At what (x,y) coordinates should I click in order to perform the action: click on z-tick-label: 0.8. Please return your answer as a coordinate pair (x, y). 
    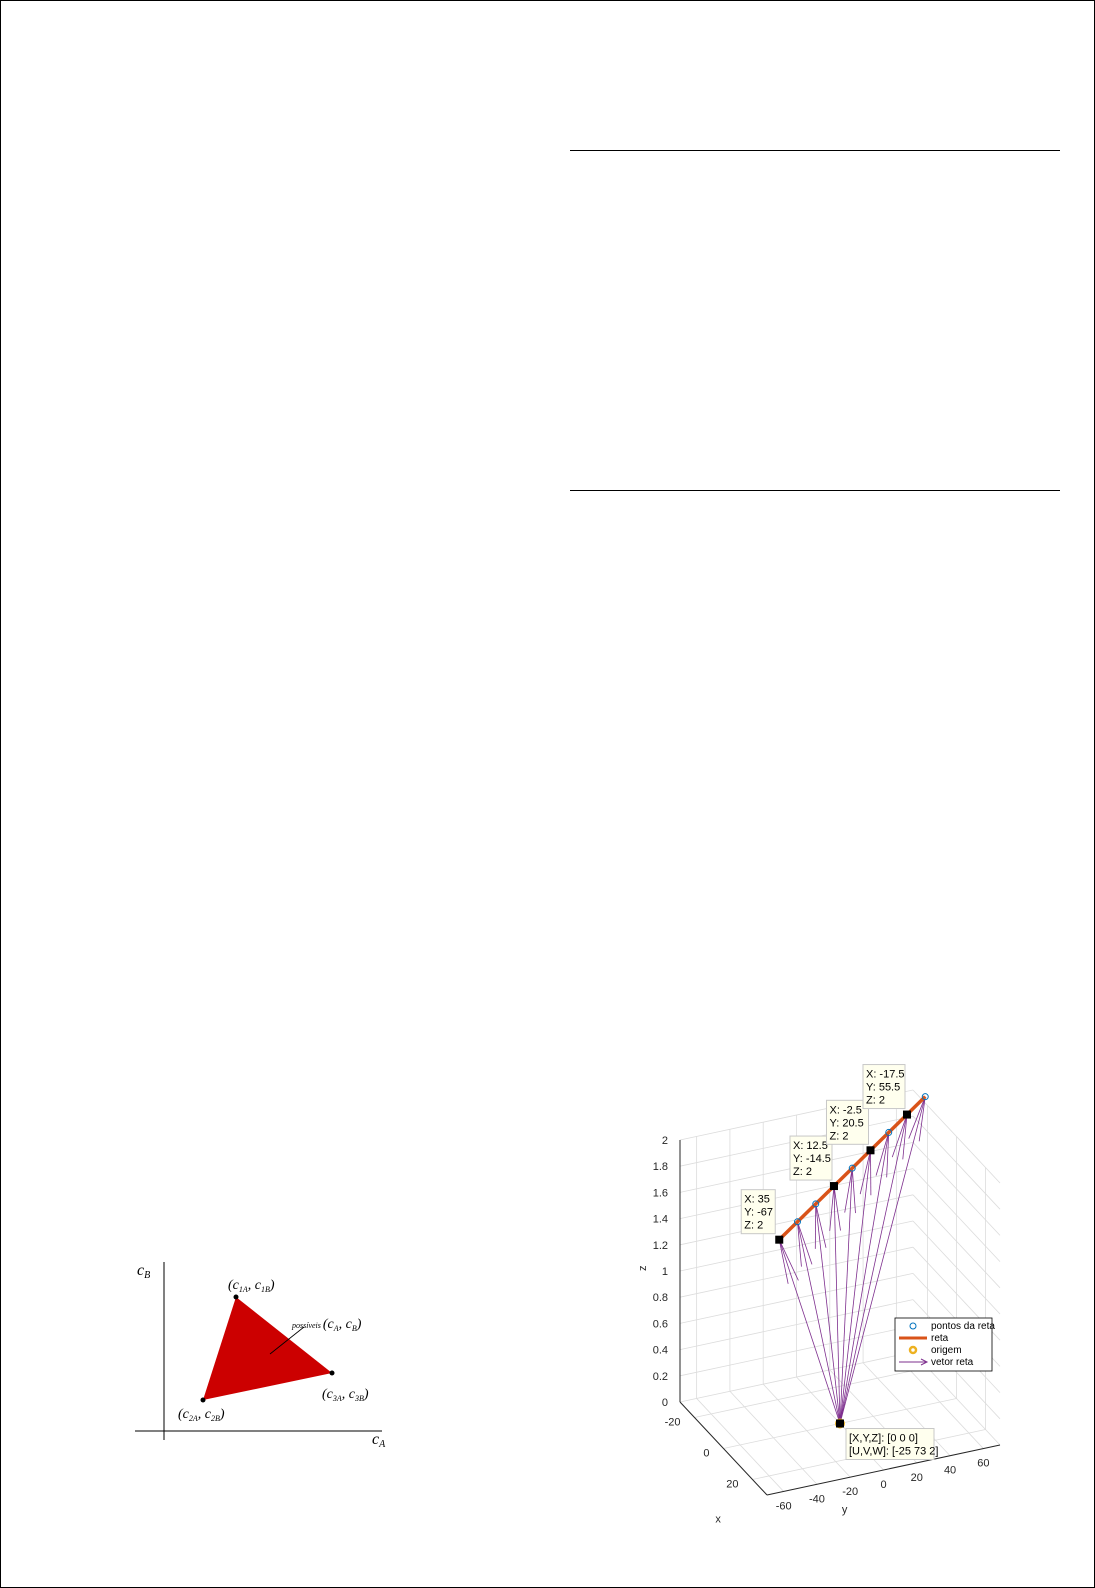
    Looking at the image, I should click on (660, 1298).